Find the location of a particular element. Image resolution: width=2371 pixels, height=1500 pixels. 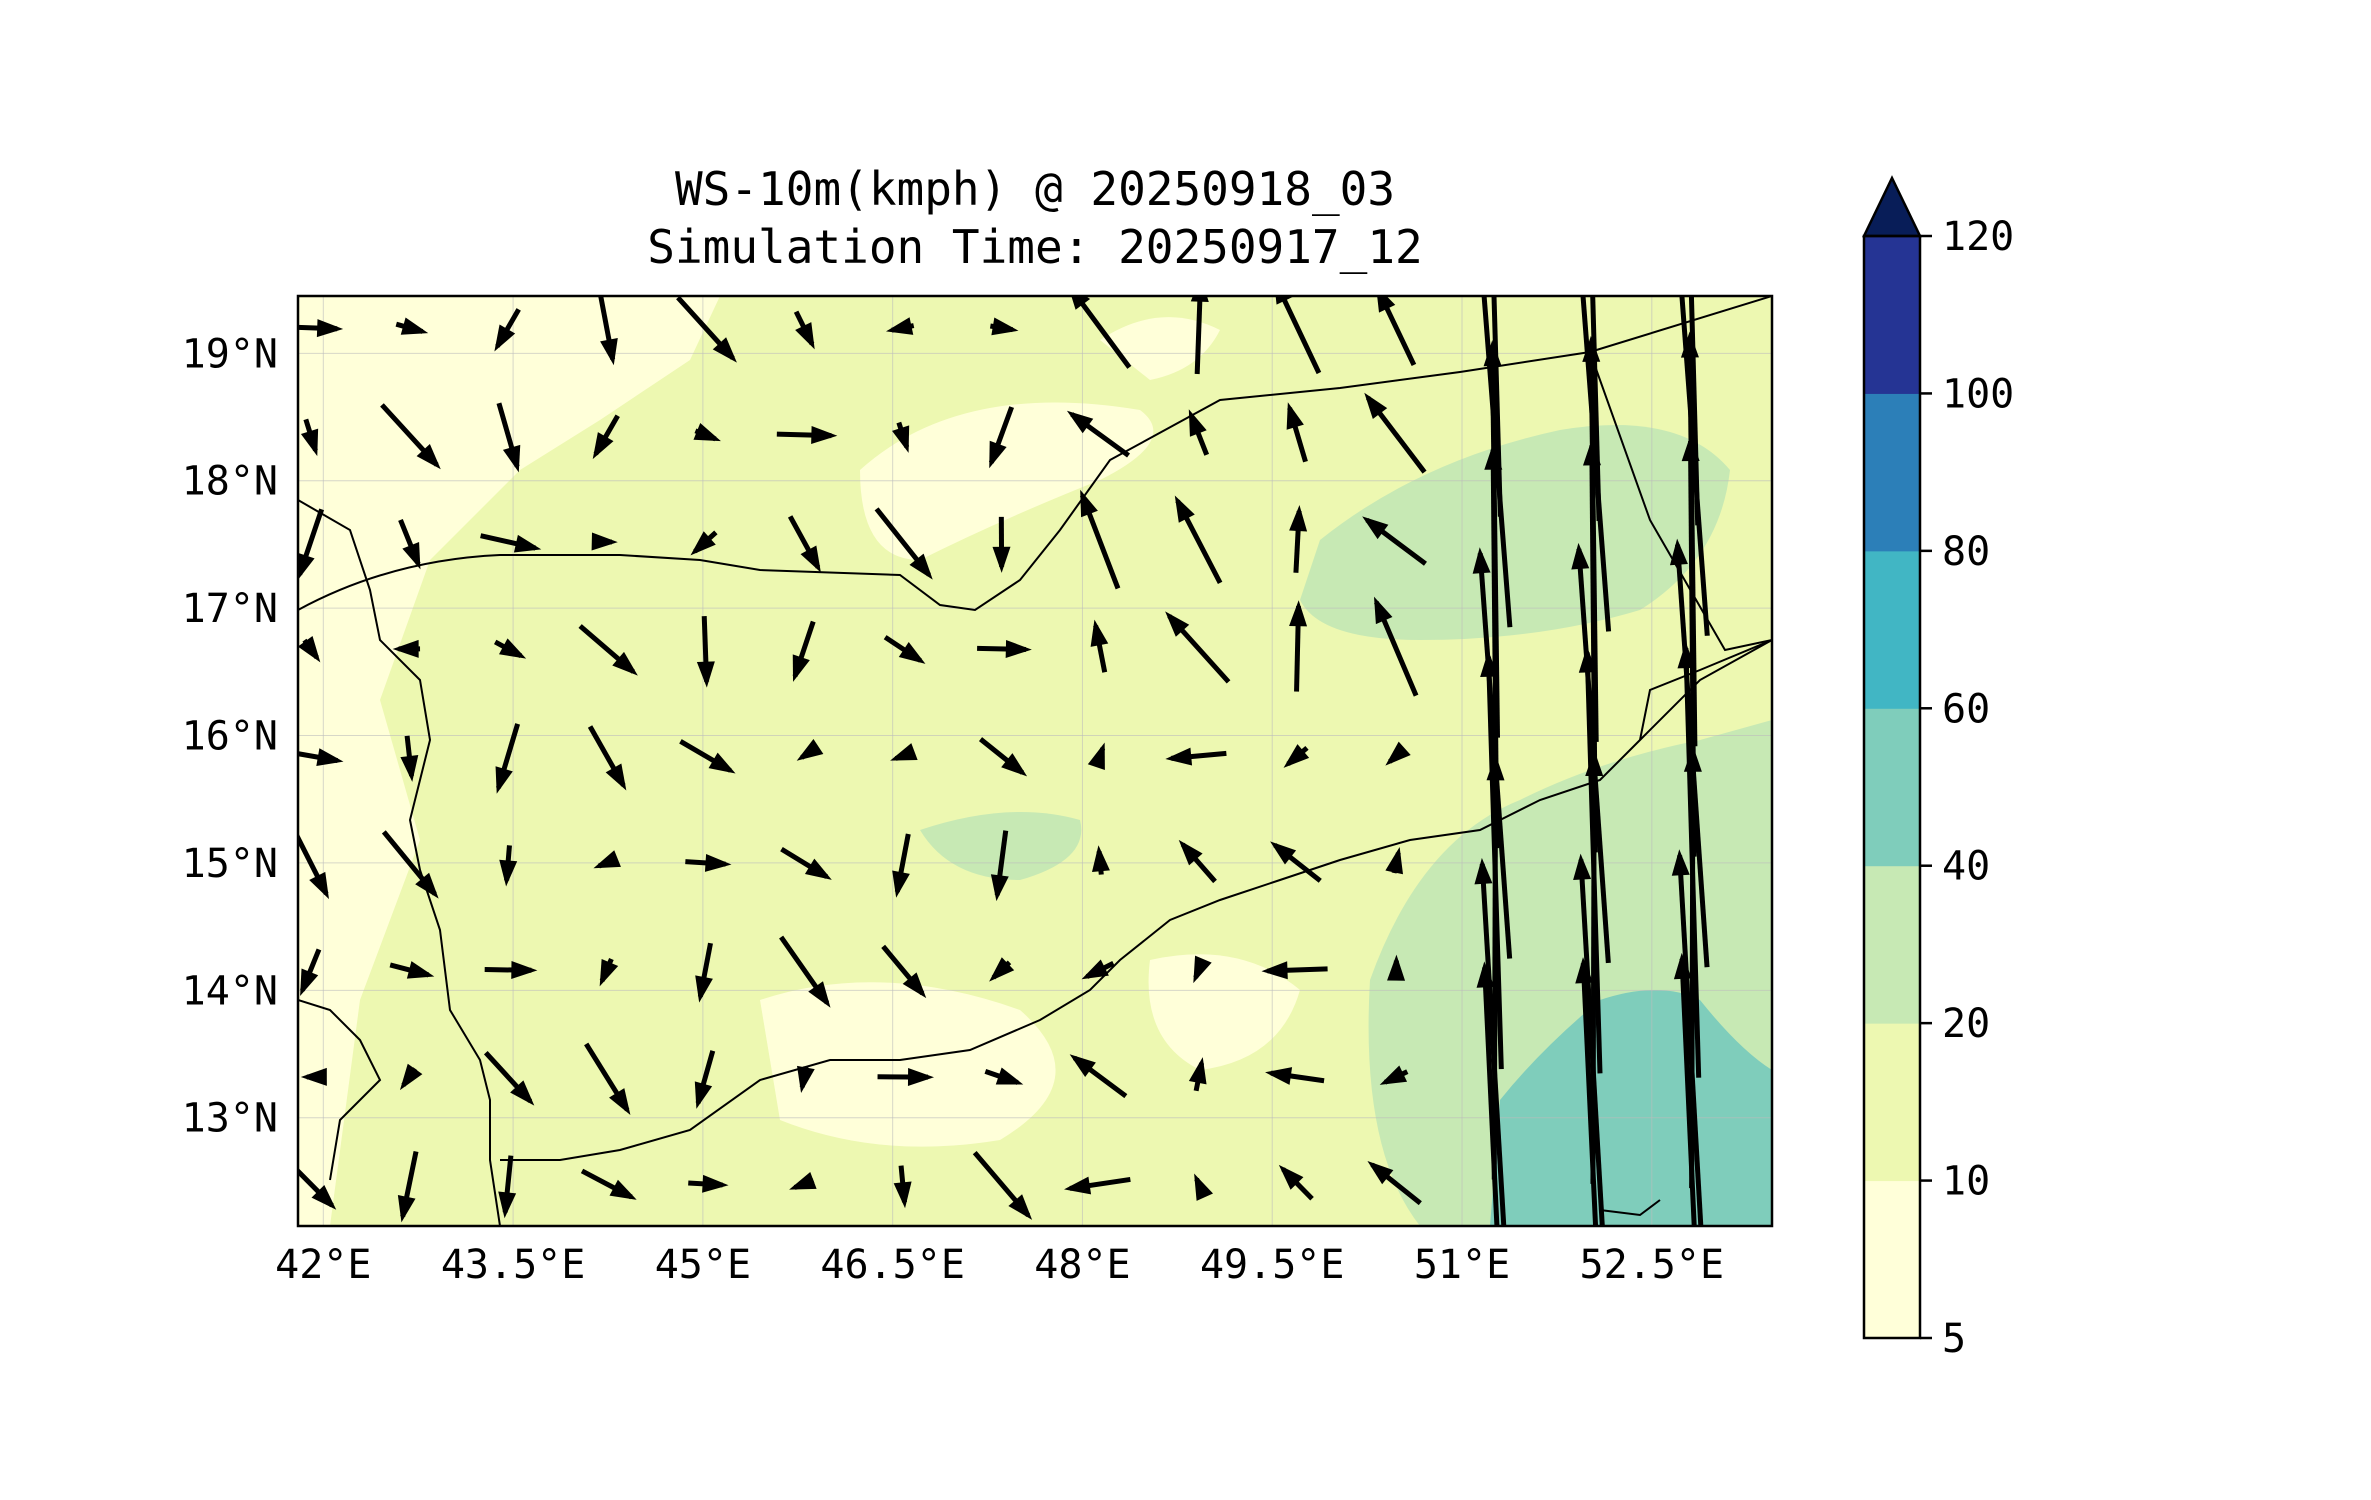

colorbar-frame is located at coordinates (1892, 787).